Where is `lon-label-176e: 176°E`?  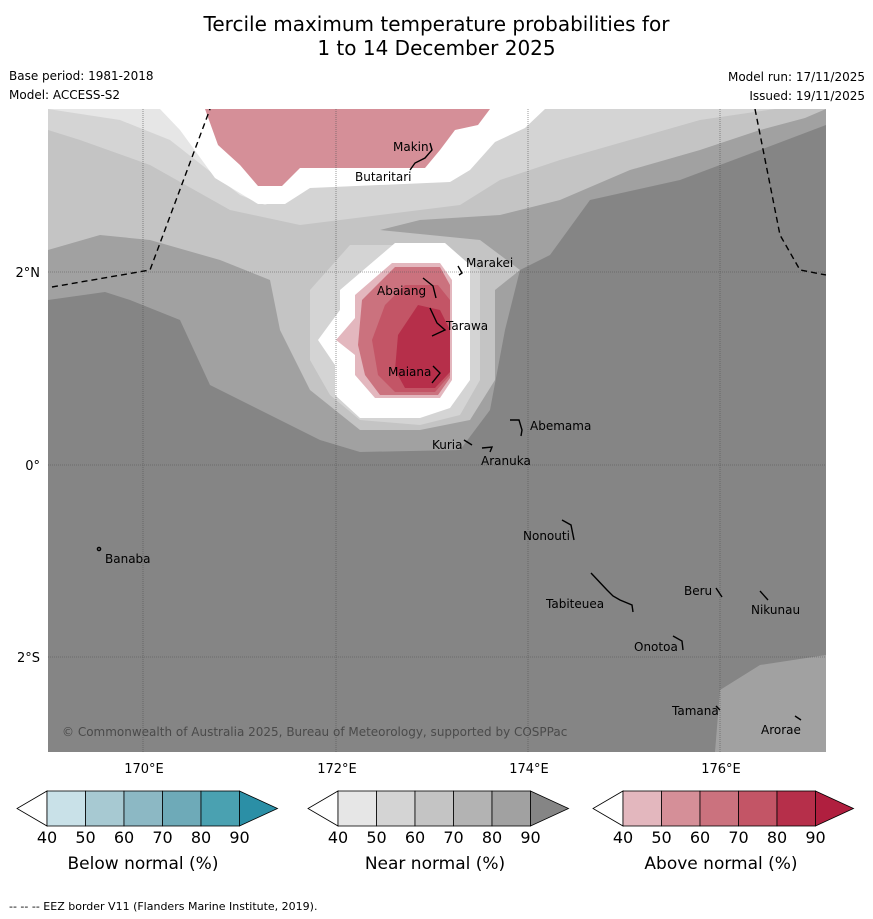
lon-label-176e: 176°E is located at coordinates (721, 769).